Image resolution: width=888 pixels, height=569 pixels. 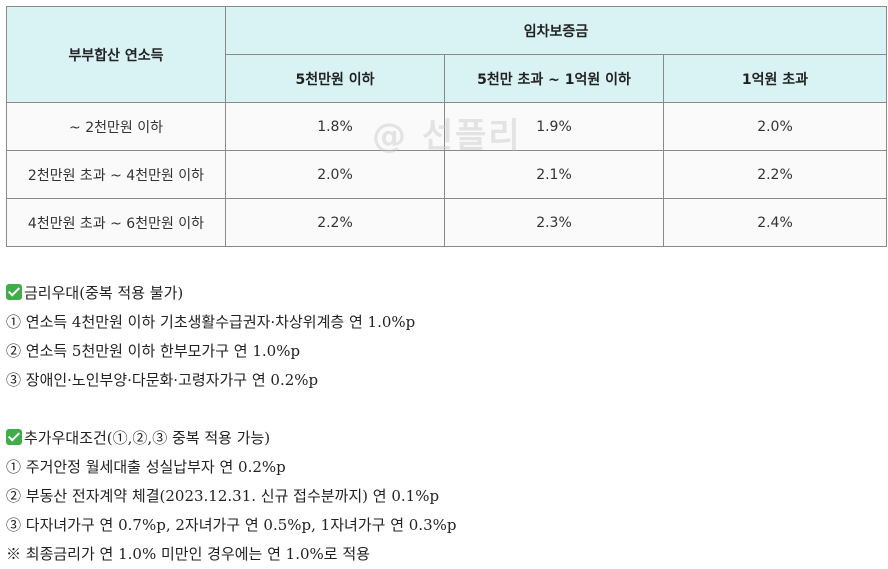 What do you see at coordinates (153, 351) in the screenshot?
I see `list-item: ② 연소득 5천만원 이하 한부모가구 연 1.0%p` at bounding box center [153, 351].